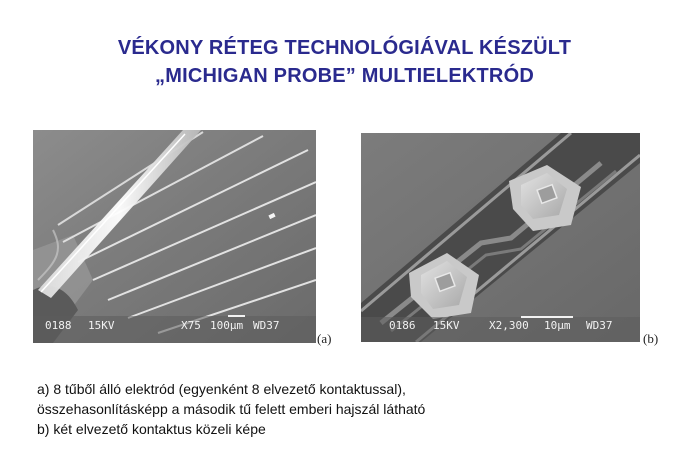 The width and height of the screenshot is (689, 458). Describe the element at coordinates (151, 429) in the screenshot. I see `caption-line-3: b) két elvezető kontaktus közeli képe` at that location.